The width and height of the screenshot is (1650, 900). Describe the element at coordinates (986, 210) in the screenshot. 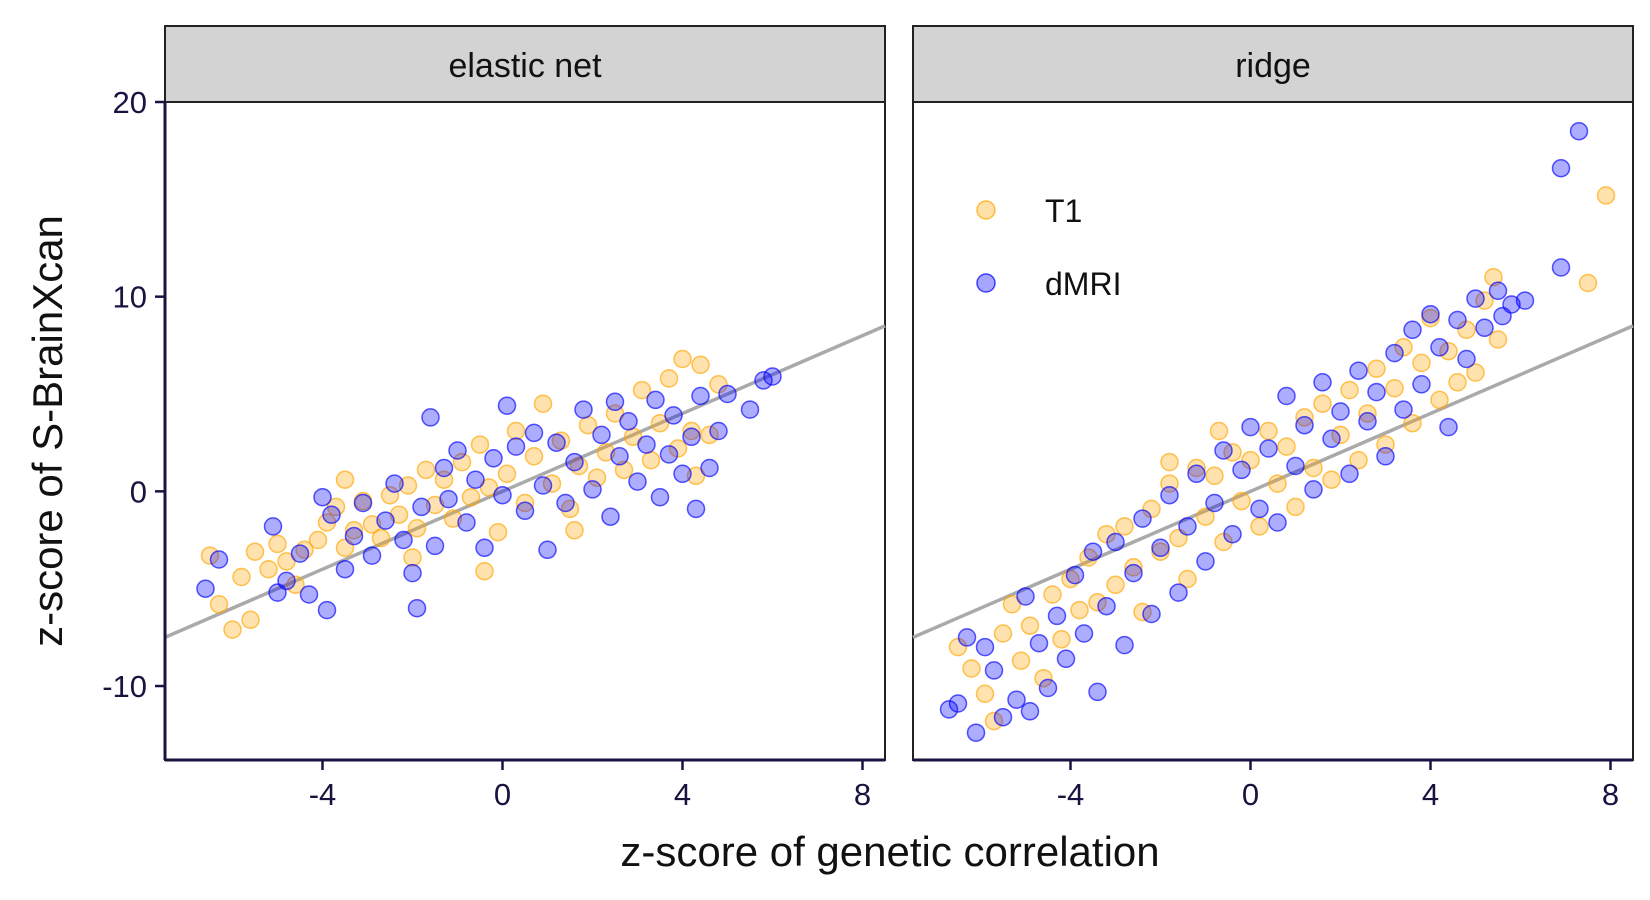

I see `legend-key-t1` at that location.